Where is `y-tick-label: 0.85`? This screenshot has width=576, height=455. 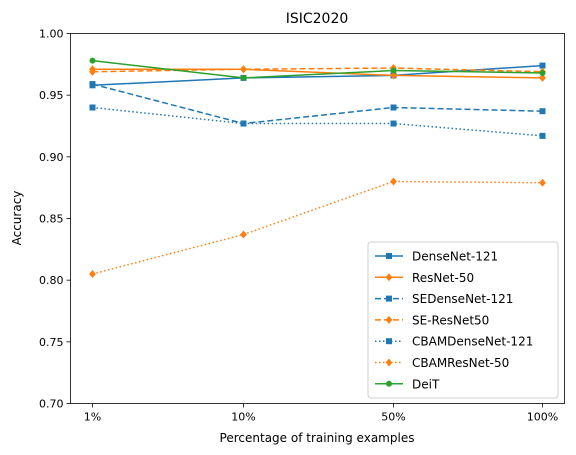 y-tick-label: 0.85 is located at coordinates (51, 219).